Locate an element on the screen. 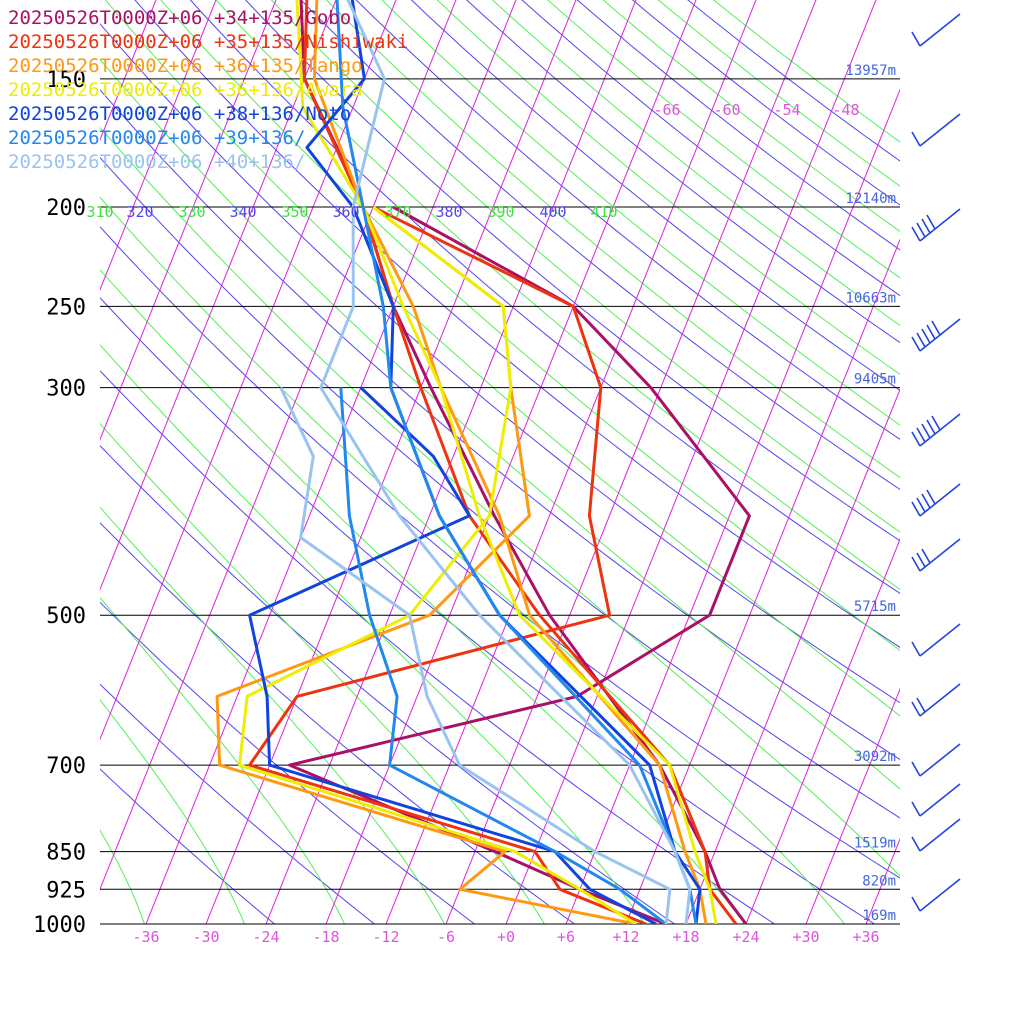  temperature-tick-label: +24 is located at coordinates (745, 937).